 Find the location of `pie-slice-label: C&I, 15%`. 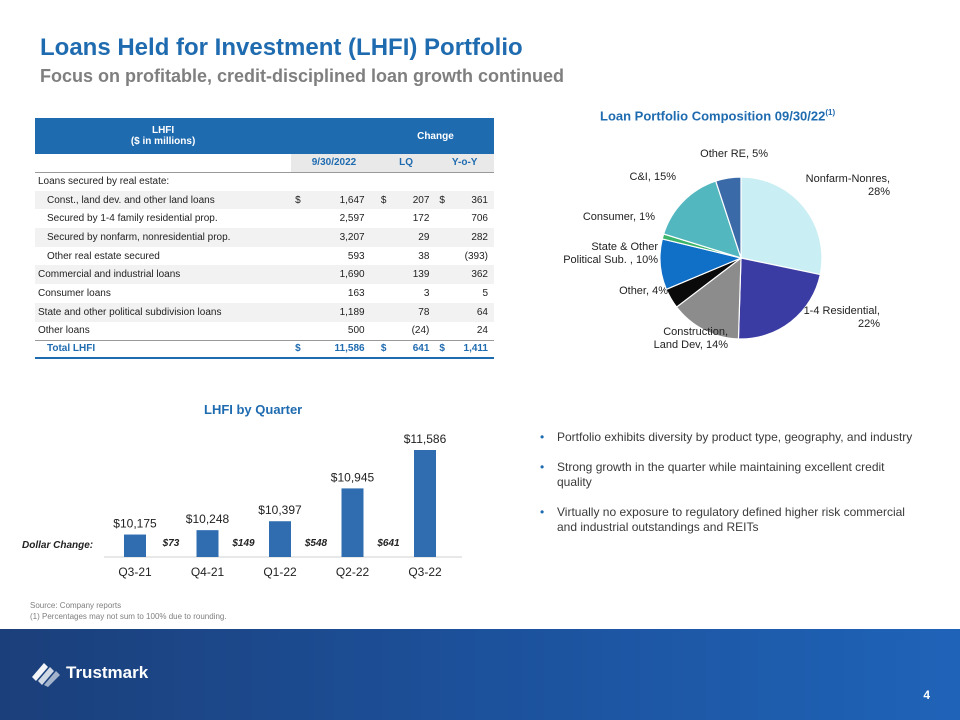

pie-slice-label: C&I, 15% is located at coordinates (653, 177).